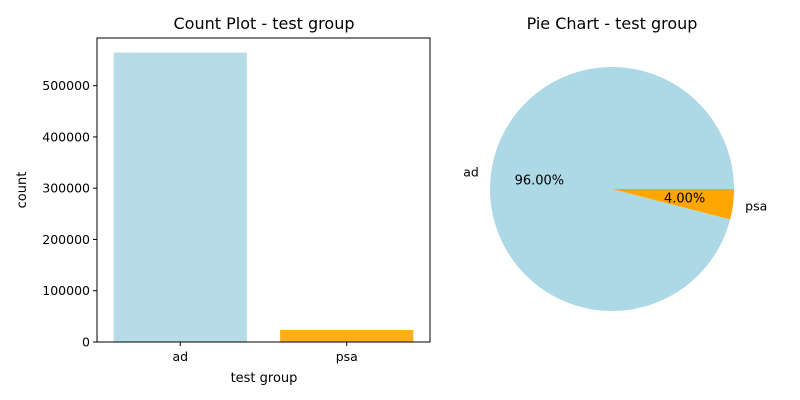 The width and height of the screenshot is (800, 400). Describe the element at coordinates (347, 335) in the screenshot. I see `bar-psa` at that location.